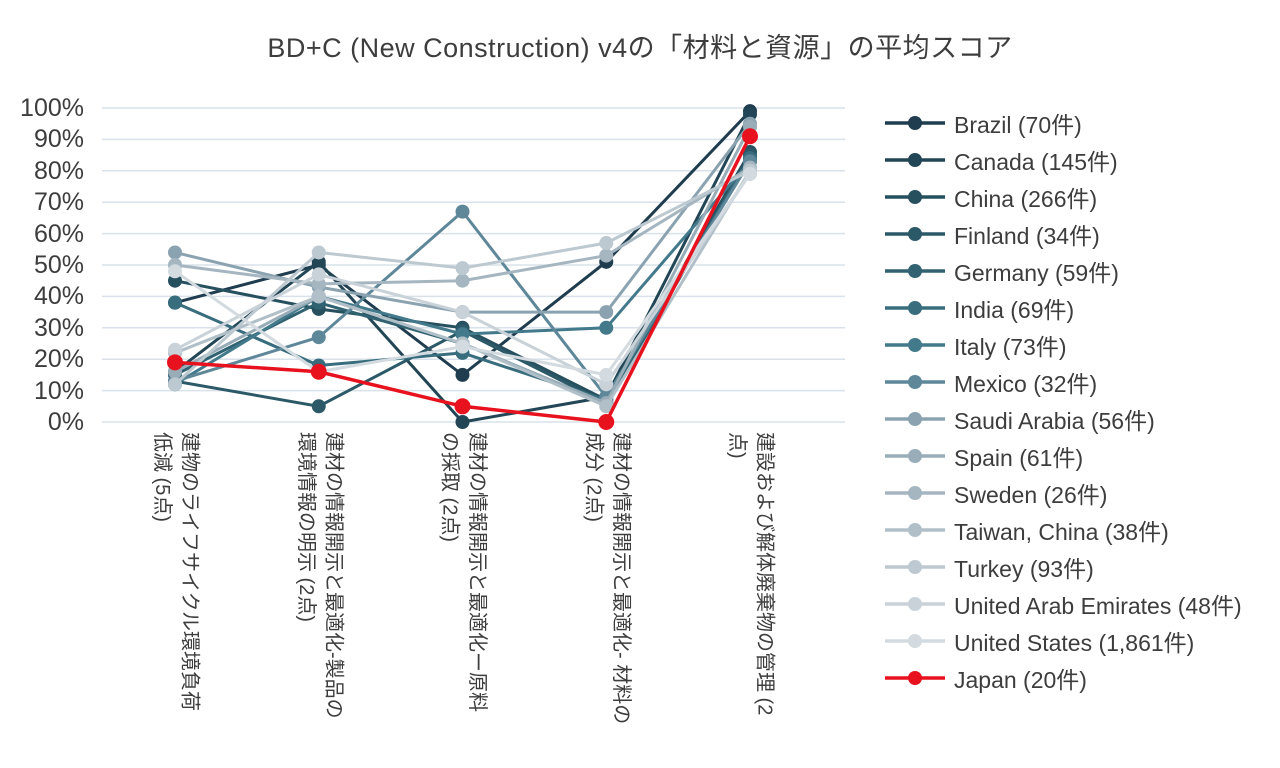  Describe the element at coordinates (1098, 605) in the screenshot. I see `legend-label: United Arab Emirates (48件)` at that location.